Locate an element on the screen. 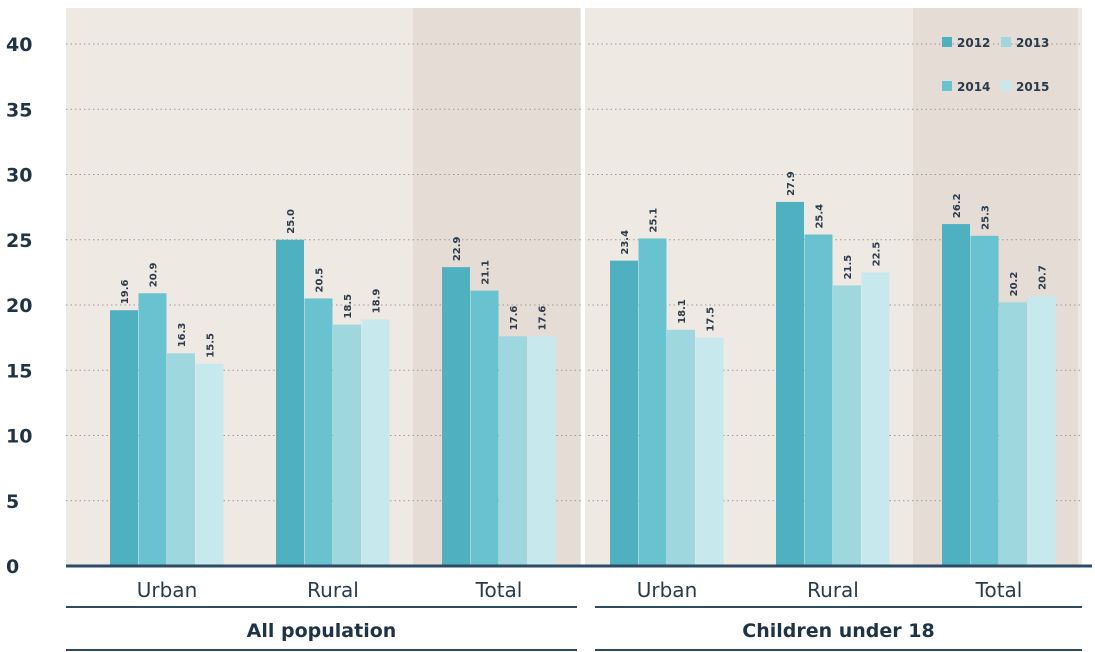  data-label: 18.9 is located at coordinates (377, 301).